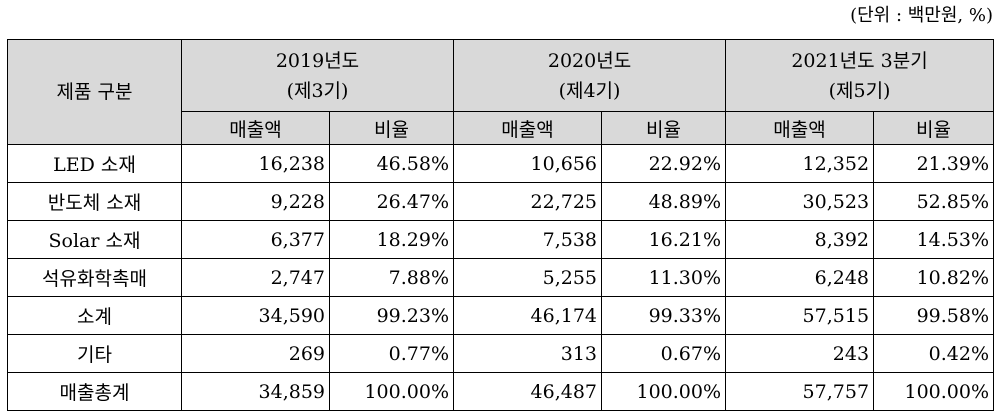  Describe the element at coordinates (317, 75) in the screenshot. I see `header-year-2019: 2019년도 (제3기)` at that location.